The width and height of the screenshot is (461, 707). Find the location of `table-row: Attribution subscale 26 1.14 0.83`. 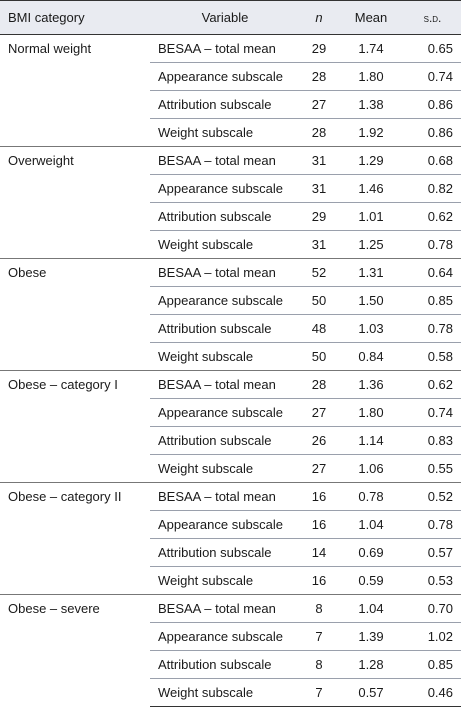

table-row: Attribution subscale 26 1.14 0.83 is located at coordinates (230, 440).